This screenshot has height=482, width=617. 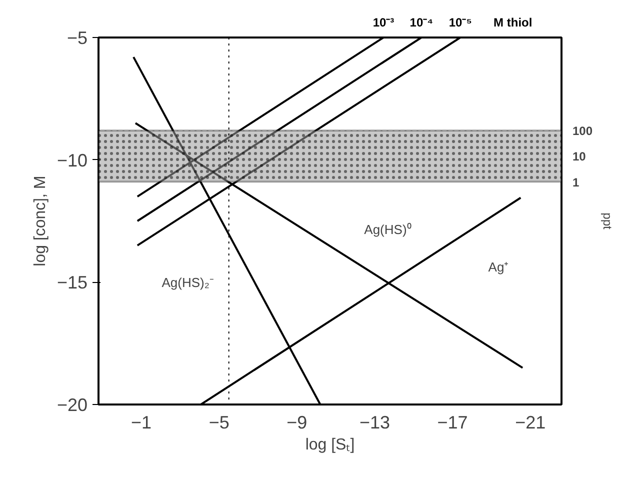 I want to click on series-label: 10⁻⁴, so click(x=422, y=23).